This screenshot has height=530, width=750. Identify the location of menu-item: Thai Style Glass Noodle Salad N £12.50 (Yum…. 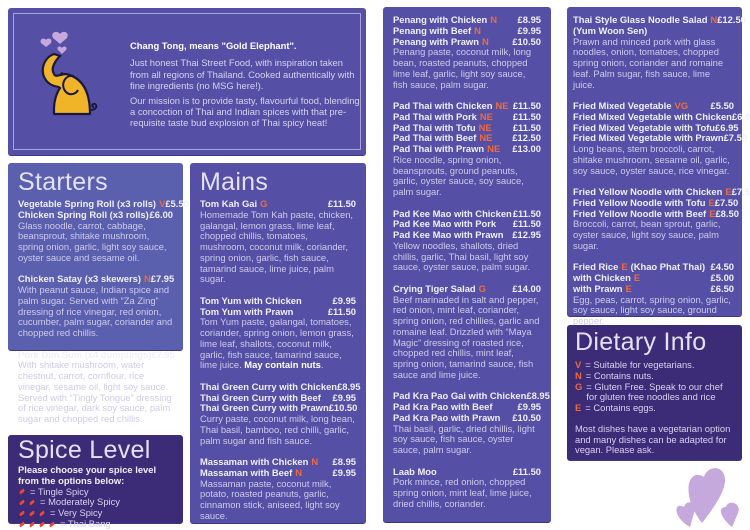
(659, 52).